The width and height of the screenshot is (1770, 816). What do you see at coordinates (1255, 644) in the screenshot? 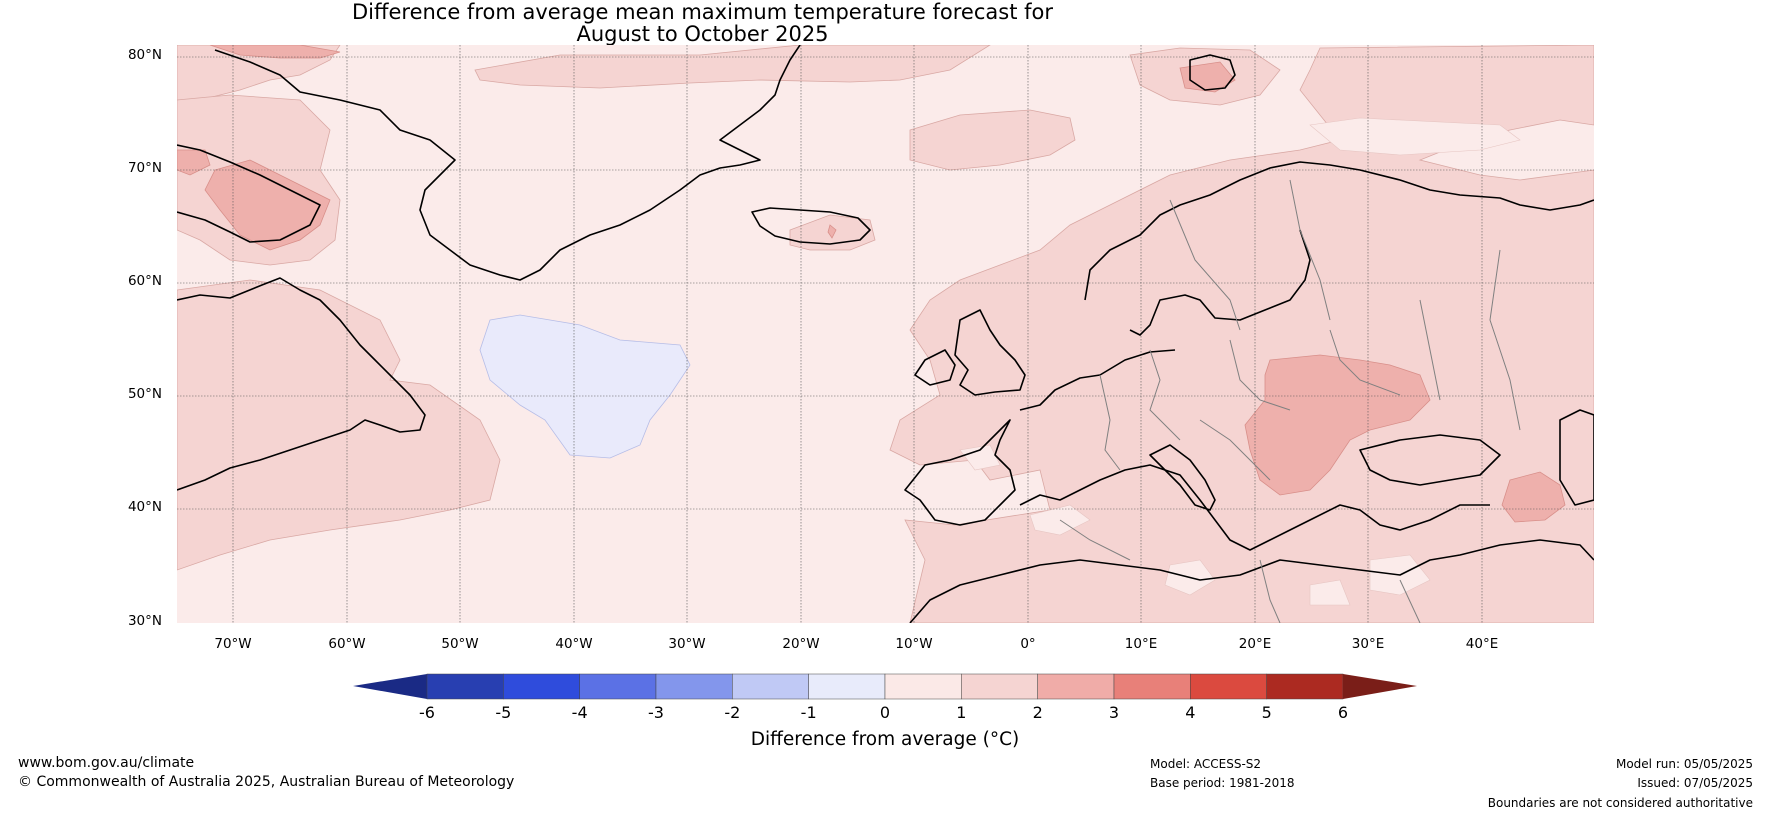
I see `lon-label-20e: 20°E` at bounding box center [1255, 644].